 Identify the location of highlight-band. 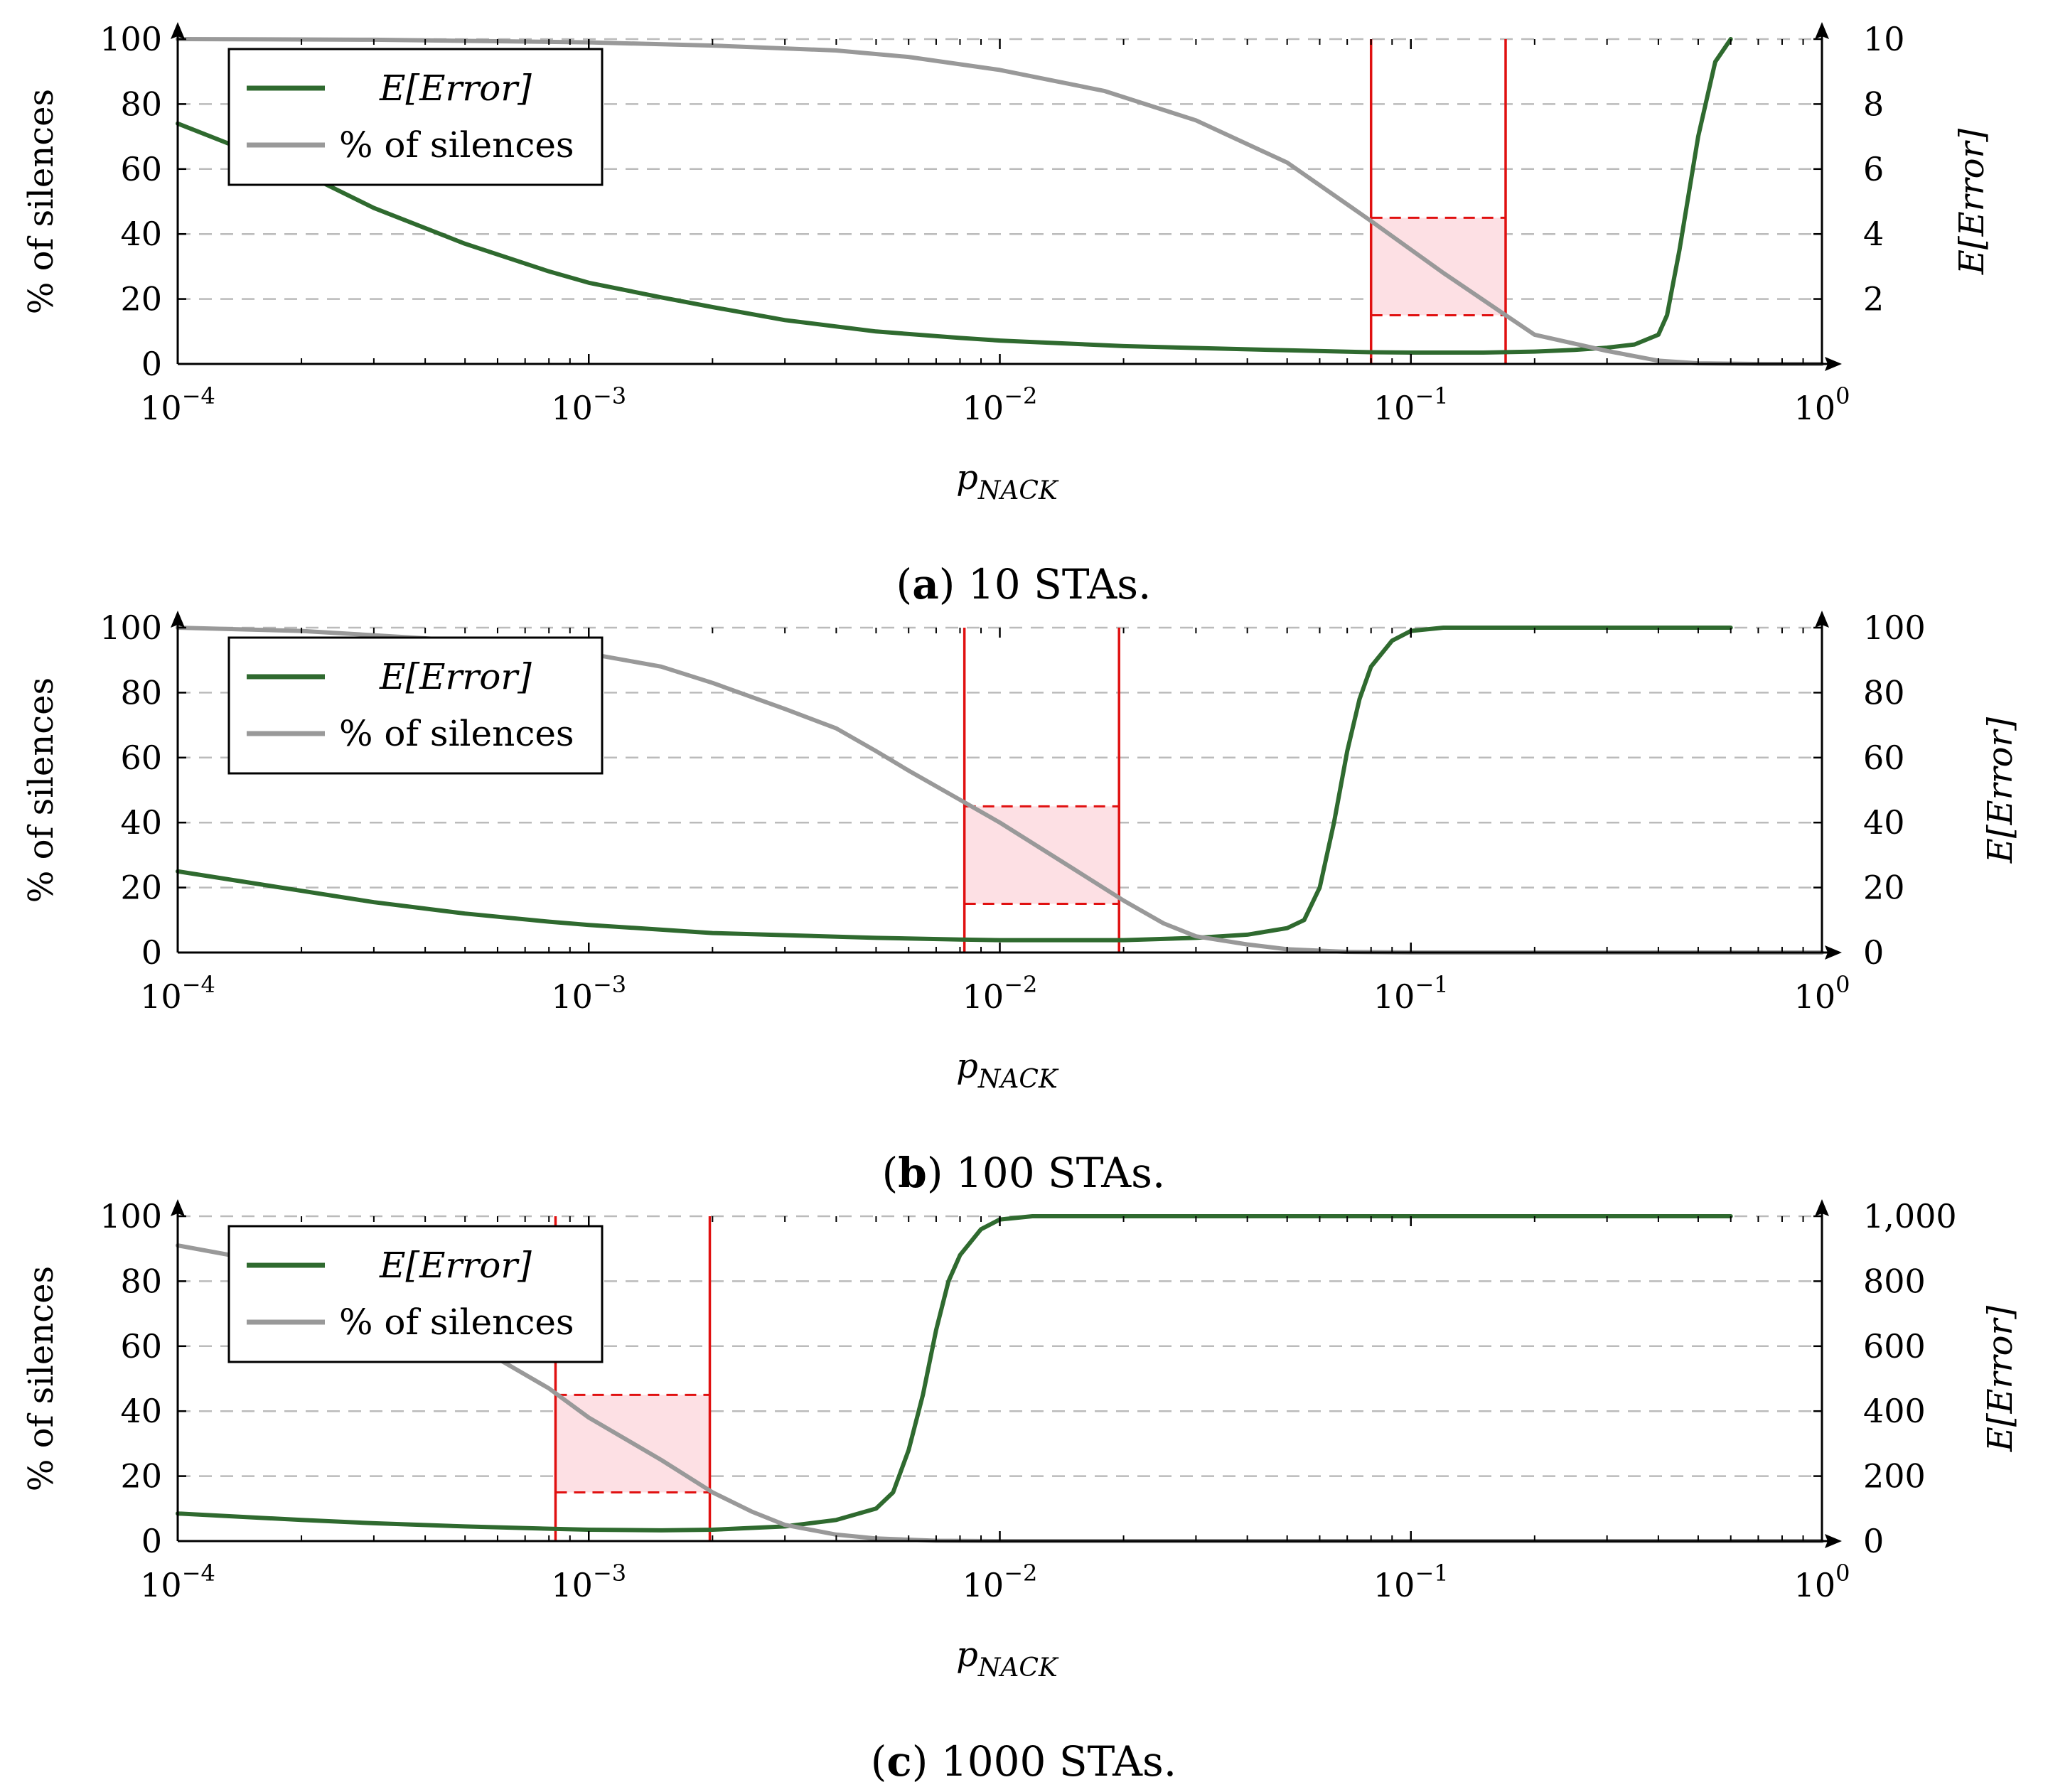
(1042, 855).